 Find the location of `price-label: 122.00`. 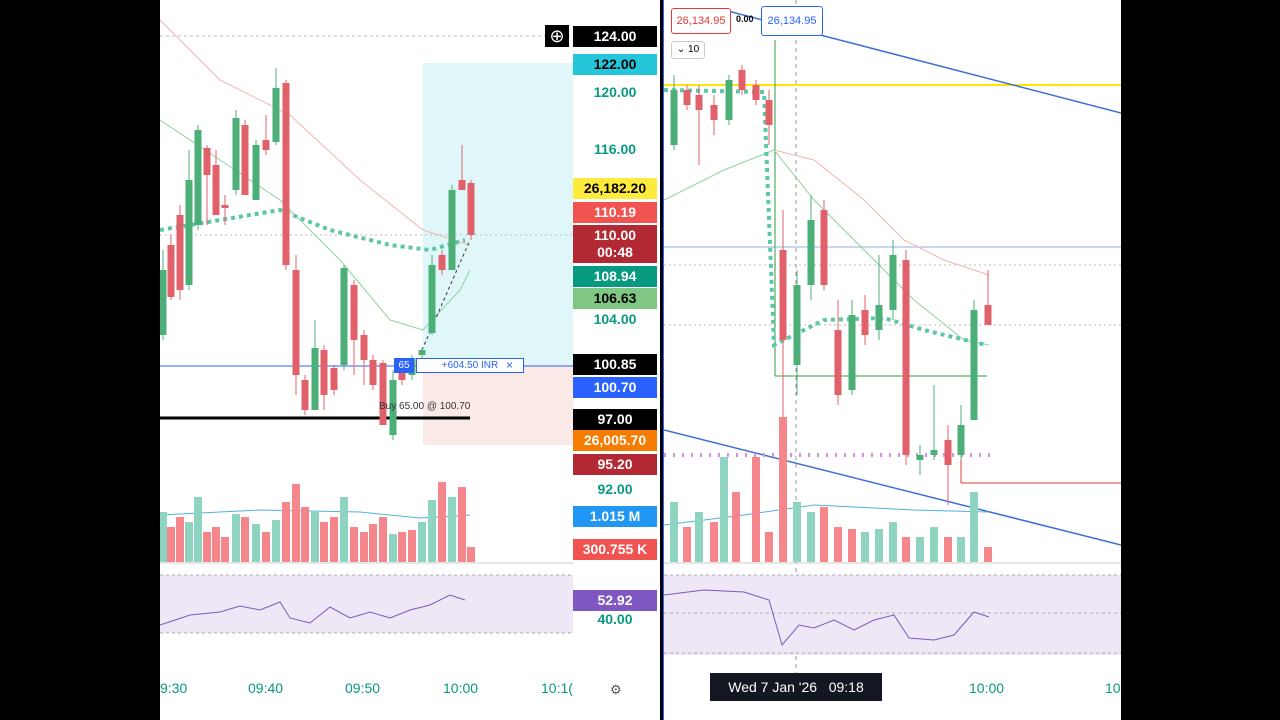

price-label: 122.00 is located at coordinates (615, 64).